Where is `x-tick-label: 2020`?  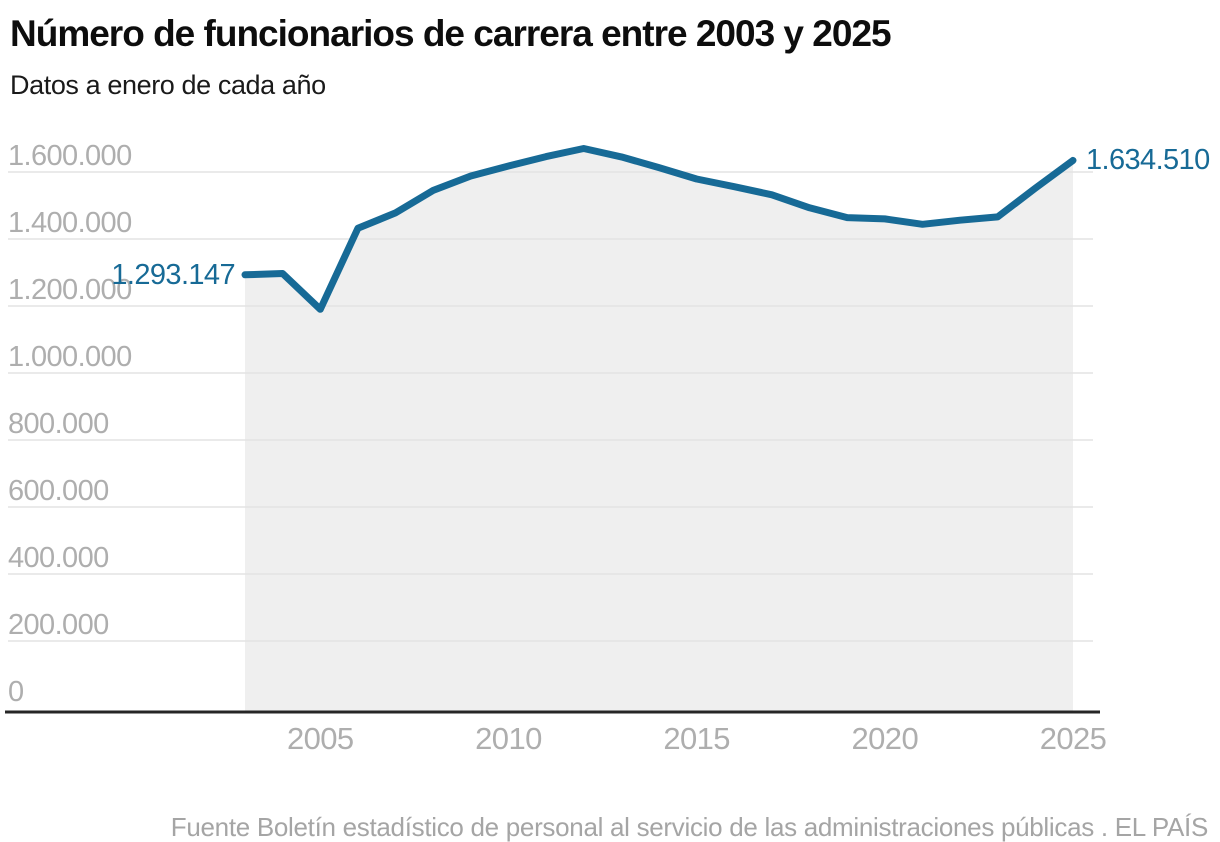
x-tick-label: 2020 is located at coordinates (885, 738).